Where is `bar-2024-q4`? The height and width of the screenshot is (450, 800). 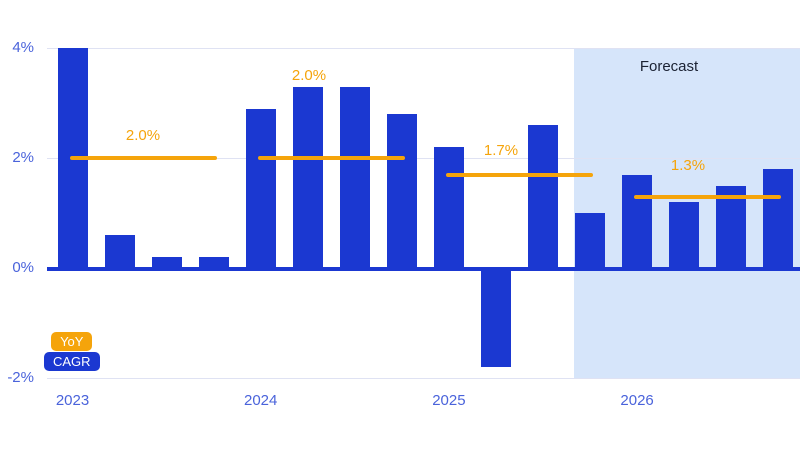 bar-2024-q4 is located at coordinates (401, 192).